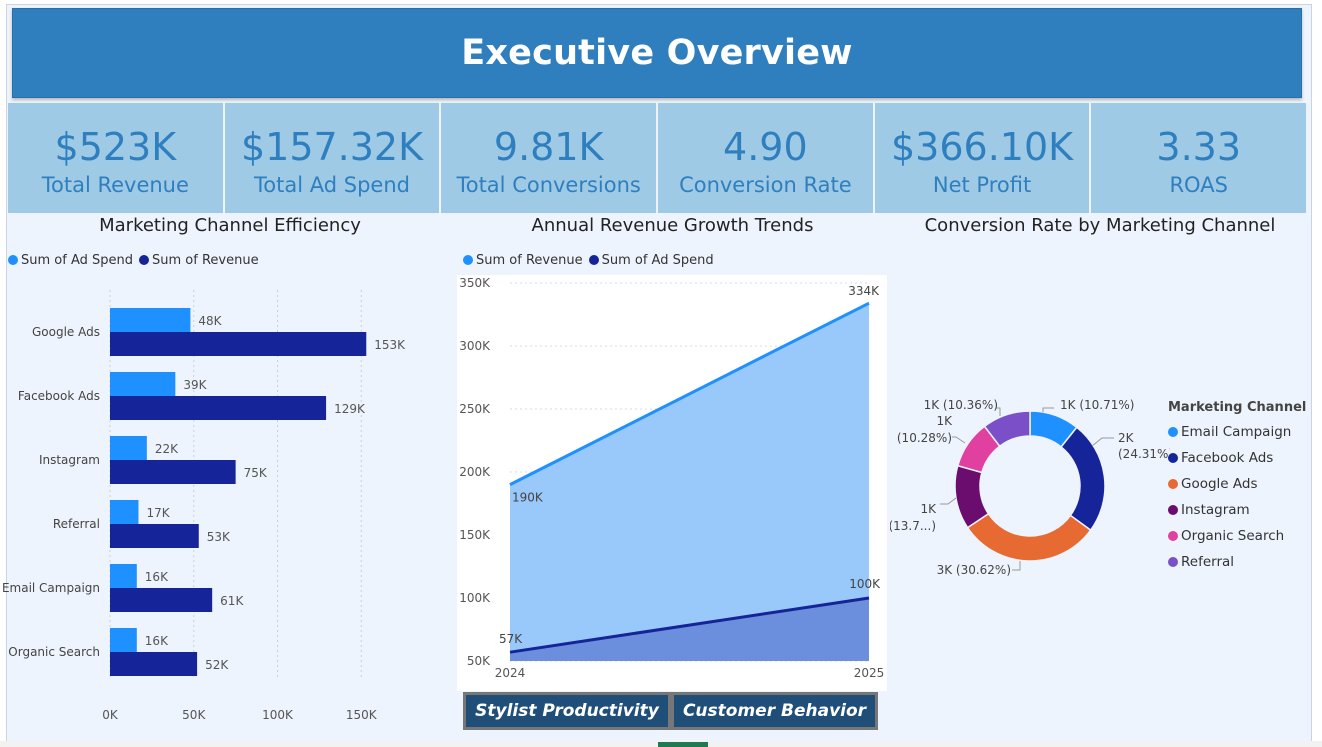  I want to click on page-title: Executive Overview, so click(657, 53).